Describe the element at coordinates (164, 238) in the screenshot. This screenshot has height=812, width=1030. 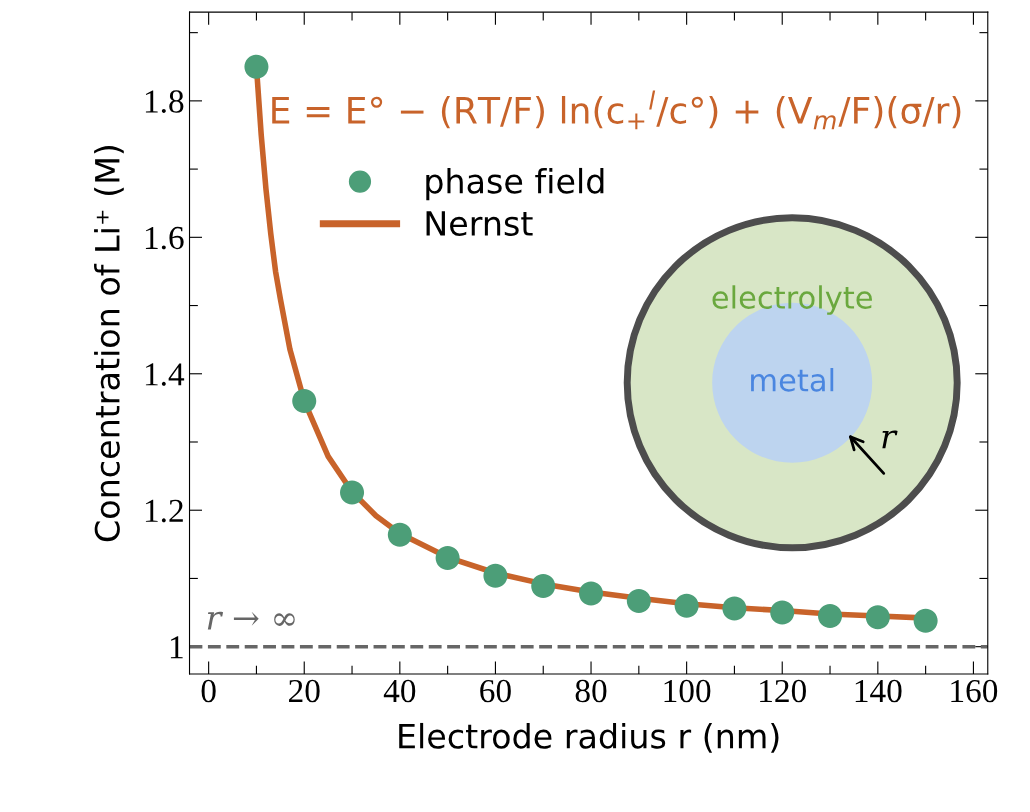
I see `y-tick-label: 1.6` at that location.